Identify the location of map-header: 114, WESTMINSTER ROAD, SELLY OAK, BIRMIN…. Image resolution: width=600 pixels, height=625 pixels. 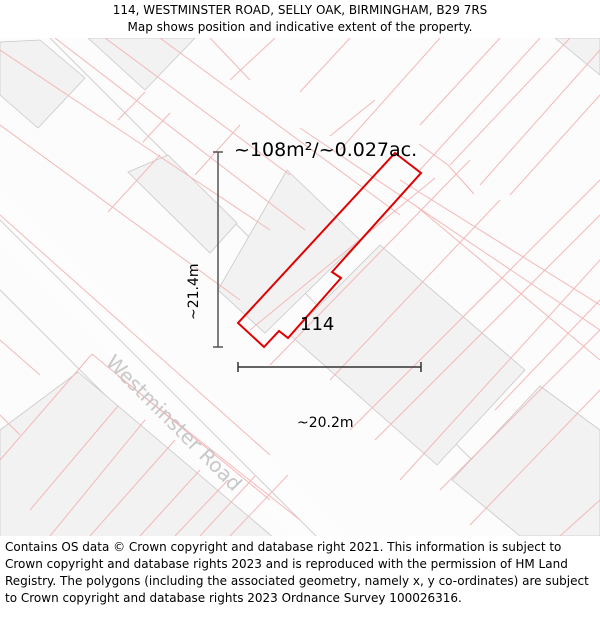
(300, 20).